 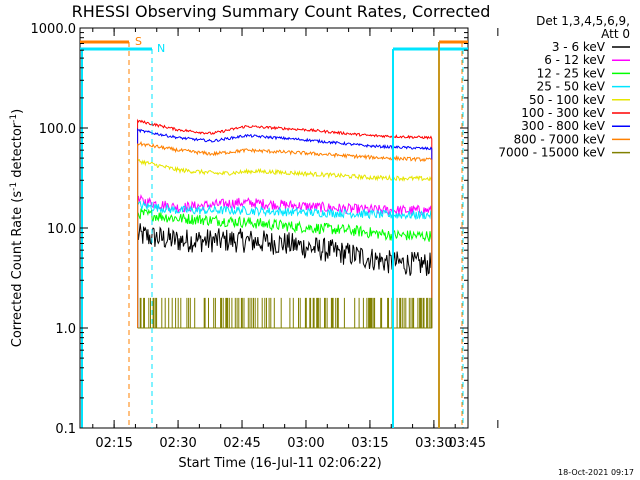 I want to click on y-label-part3: ), so click(x=17, y=111).